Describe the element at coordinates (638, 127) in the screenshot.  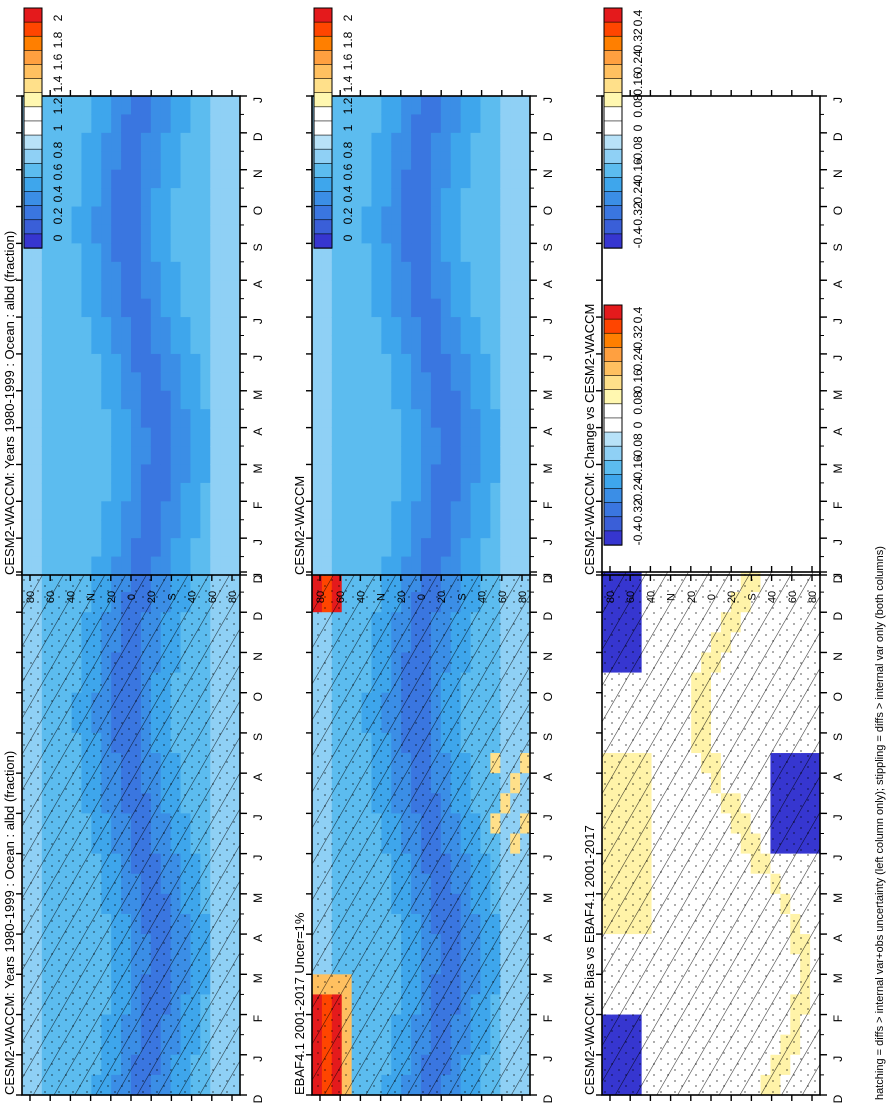
I see `colorbar-label: 0` at that location.